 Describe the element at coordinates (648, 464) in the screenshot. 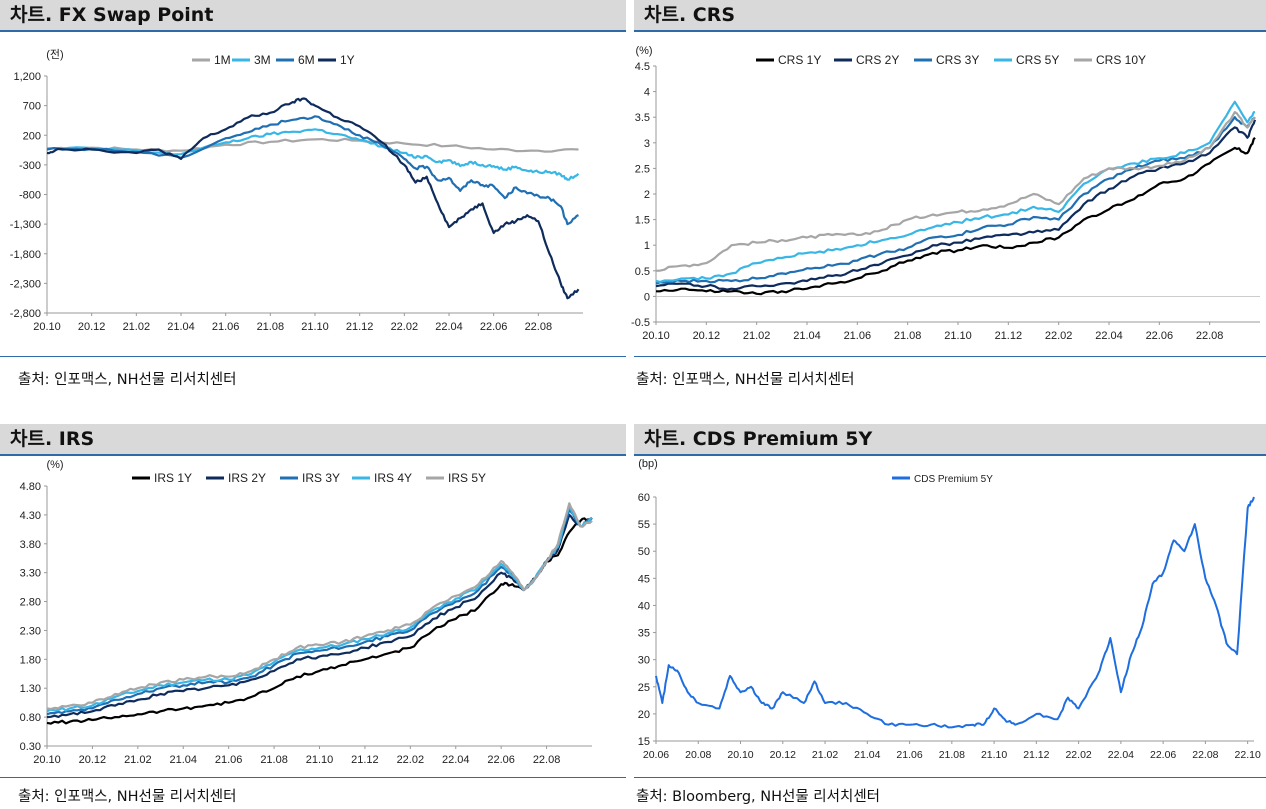

I see `unit-label: (bp)` at that location.